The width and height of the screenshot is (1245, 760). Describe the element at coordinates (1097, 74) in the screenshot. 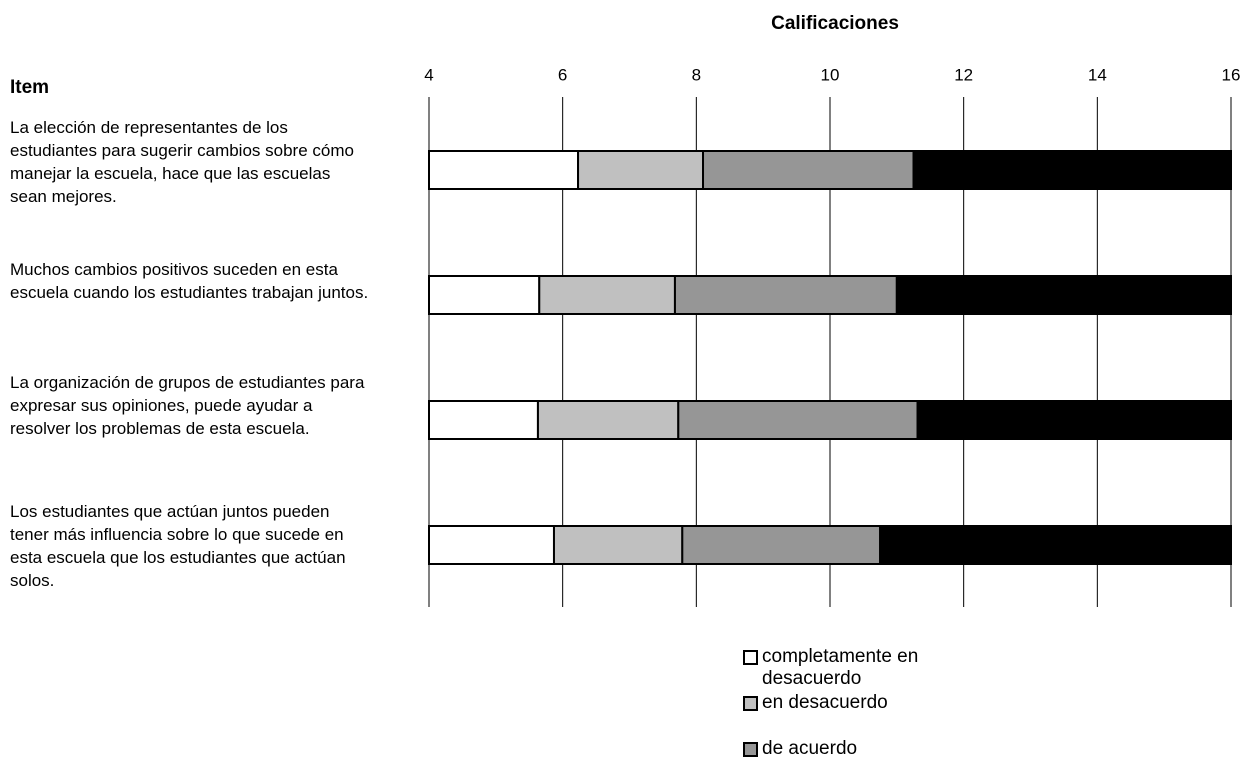

I see `x-tick-label: 14` at that location.